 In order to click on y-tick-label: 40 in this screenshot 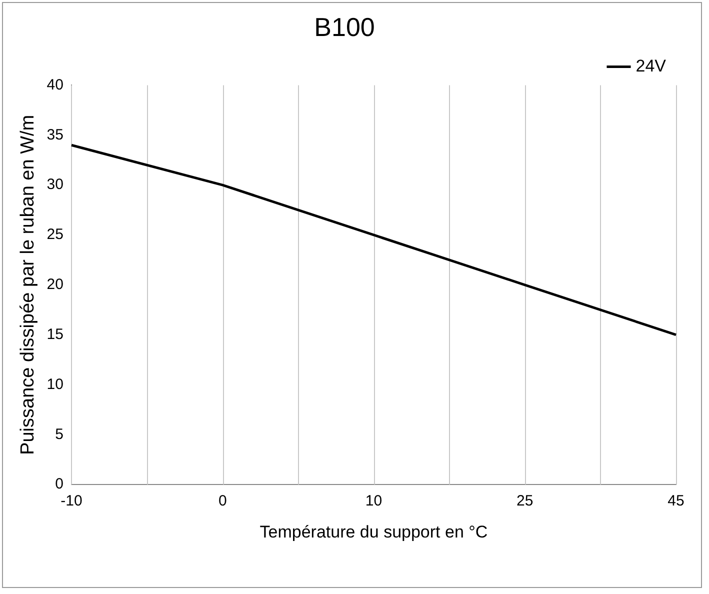, I will do `click(55, 85)`.